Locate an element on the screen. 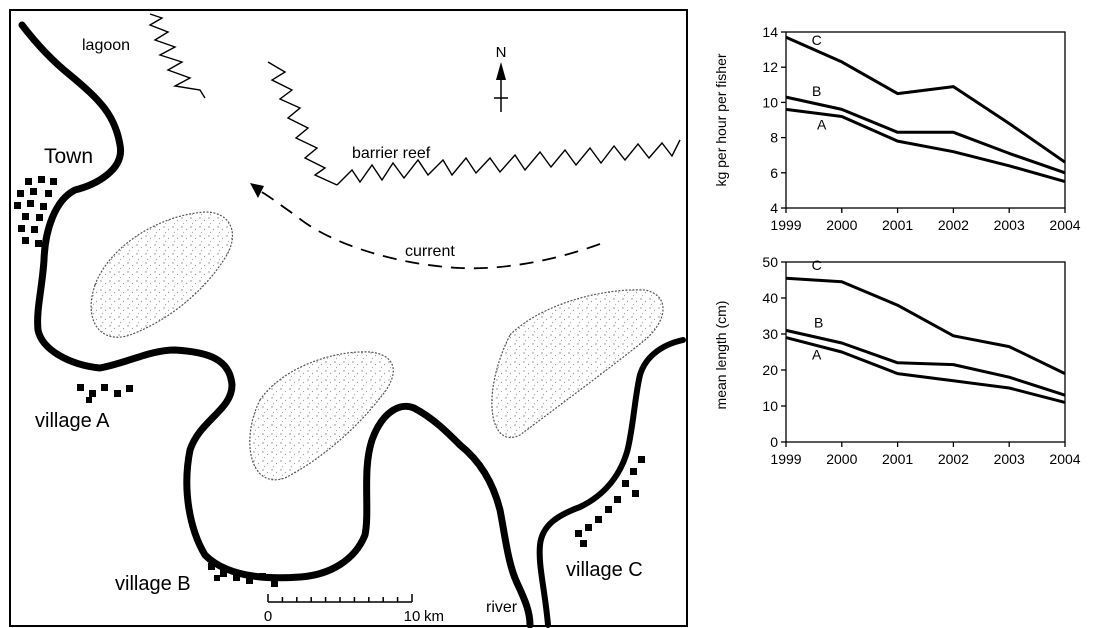 The image size is (1095, 628). y-tick-label: 6 is located at coordinates (774, 173).